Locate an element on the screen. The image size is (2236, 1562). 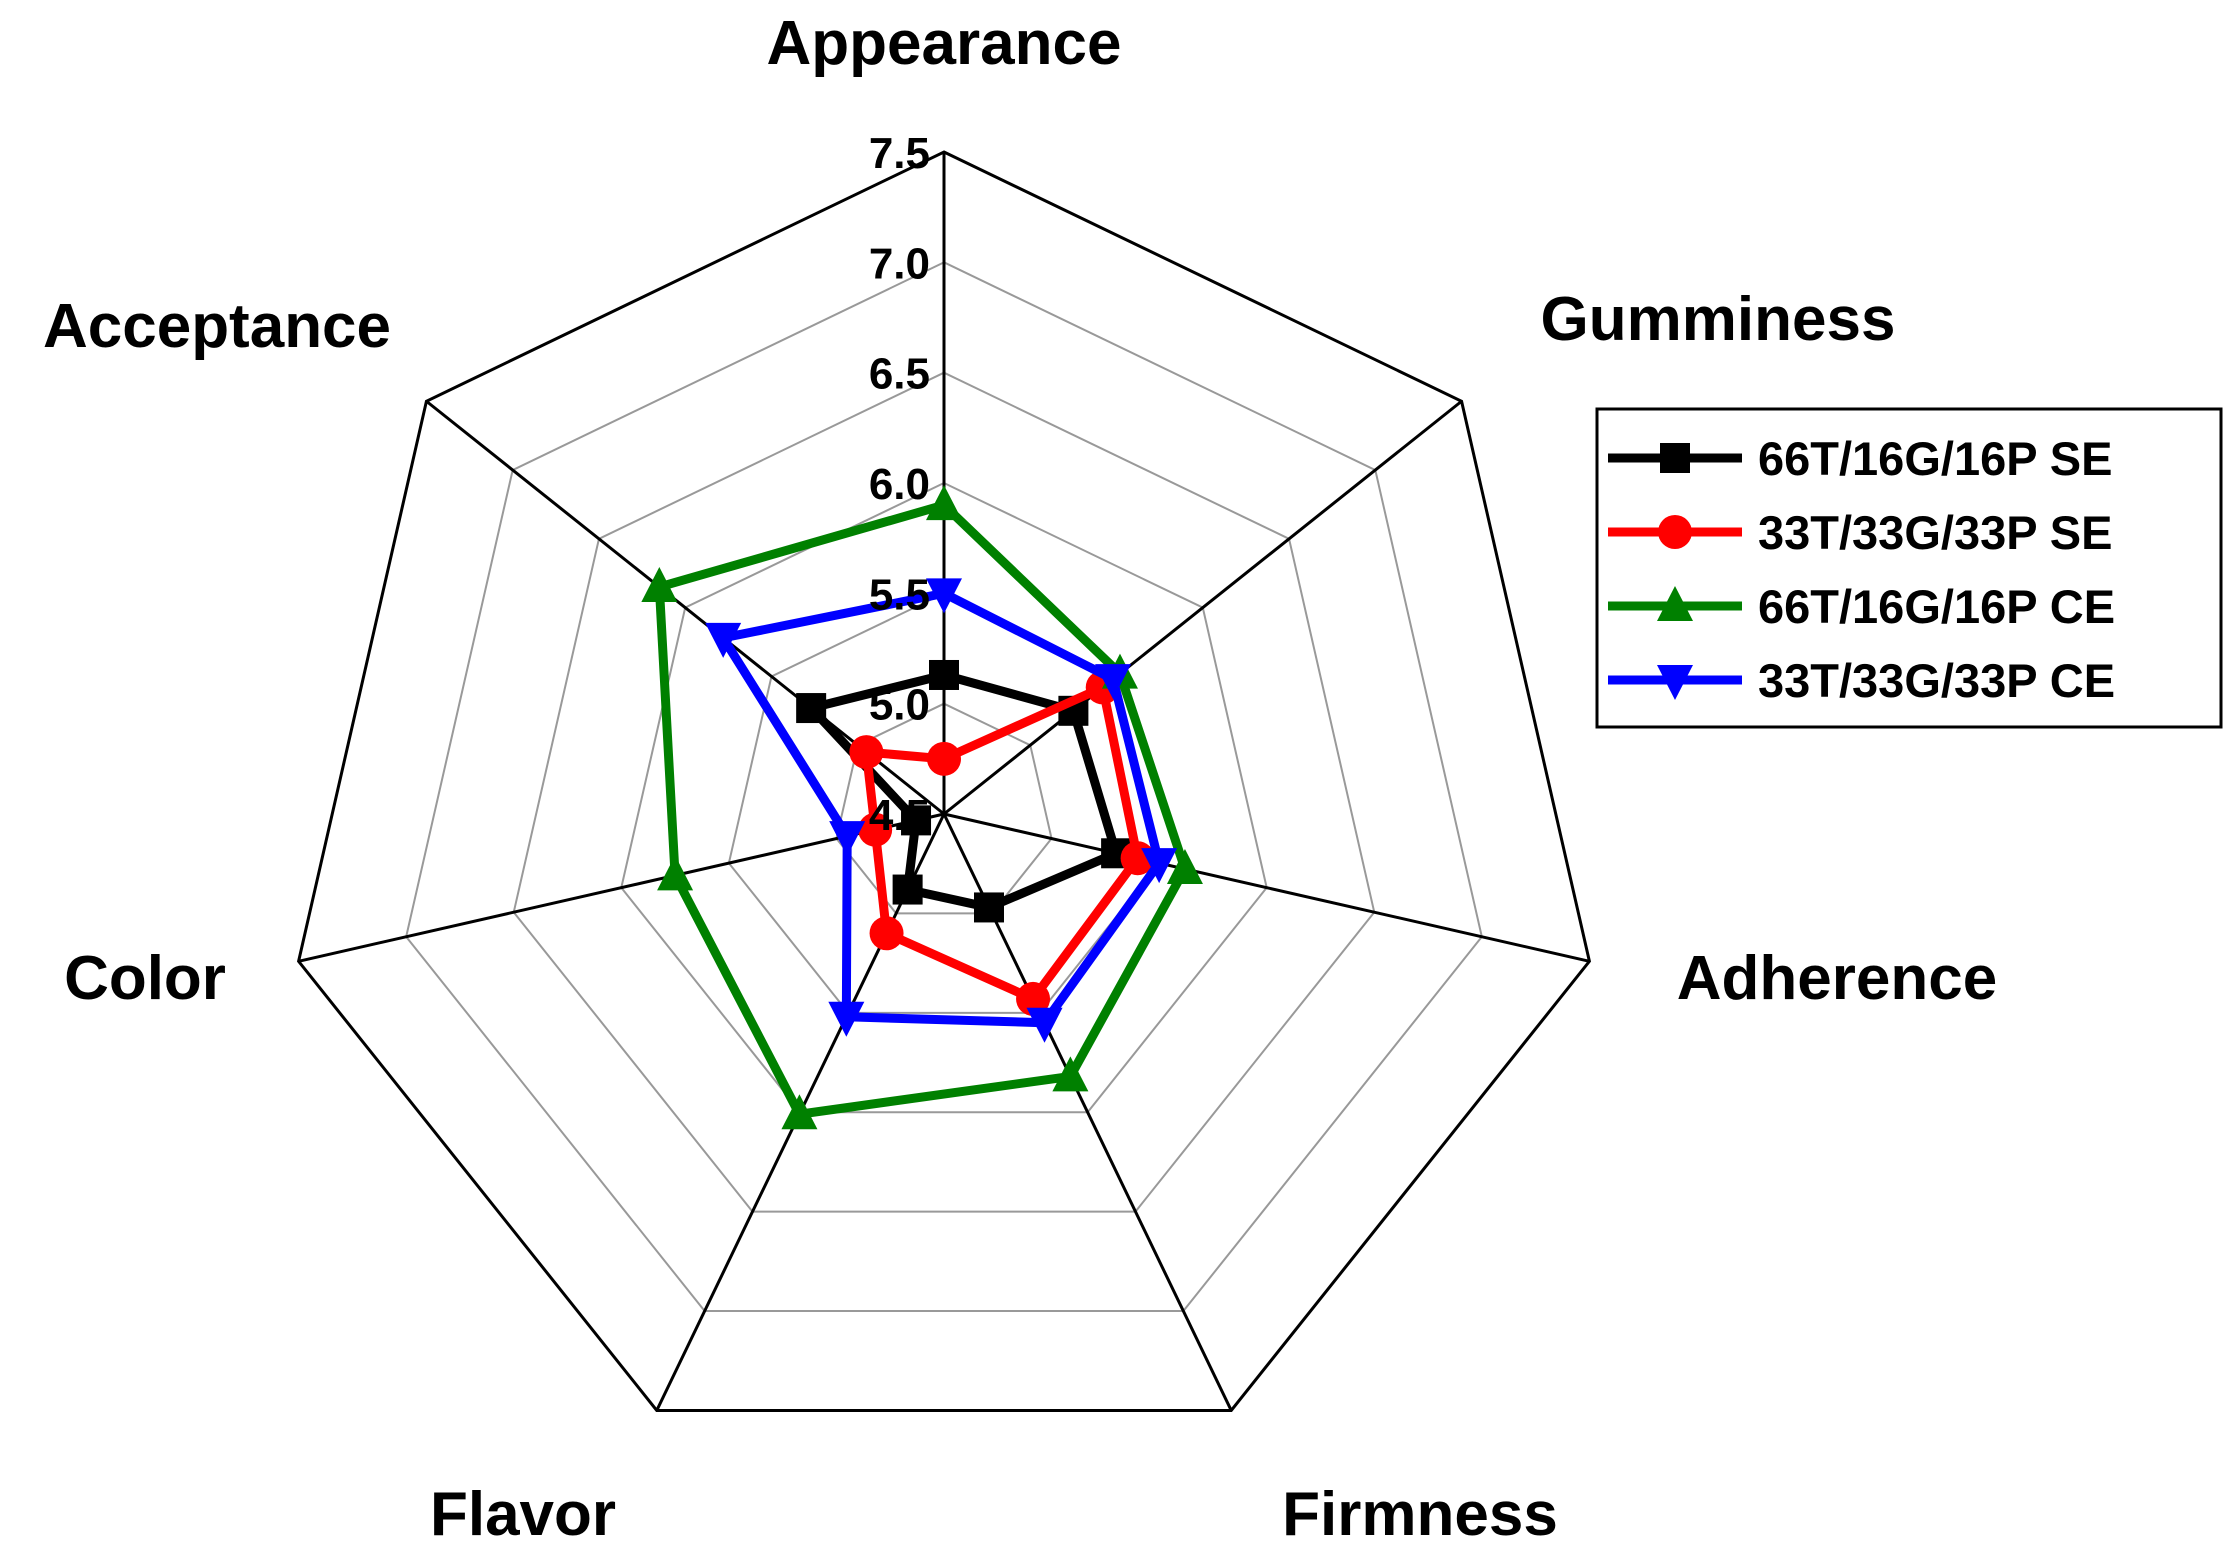
tick-label: 6.5 is located at coordinates (899, 374).